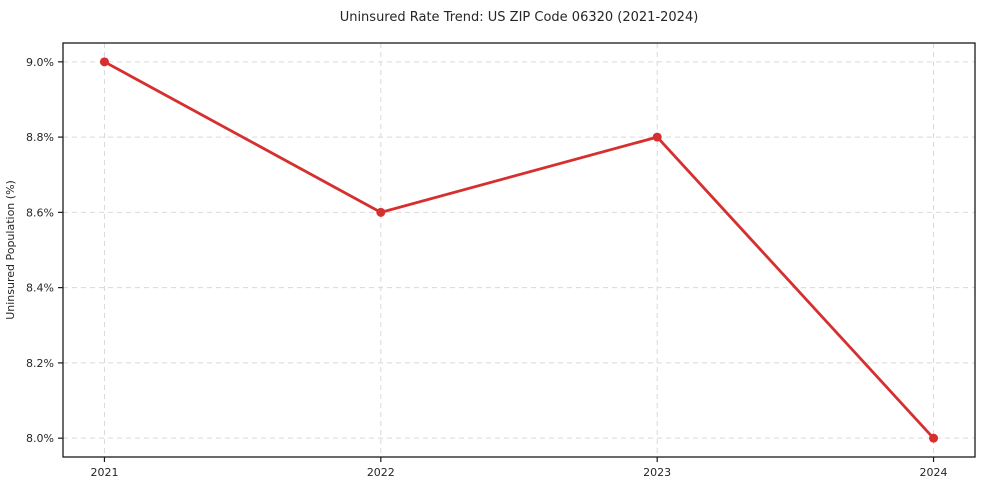 The height and width of the screenshot is (490, 989). What do you see at coordinates (381, 472) in the screenshot?
I see `x-tick-label: 2022` at bounding box center [381, 472].